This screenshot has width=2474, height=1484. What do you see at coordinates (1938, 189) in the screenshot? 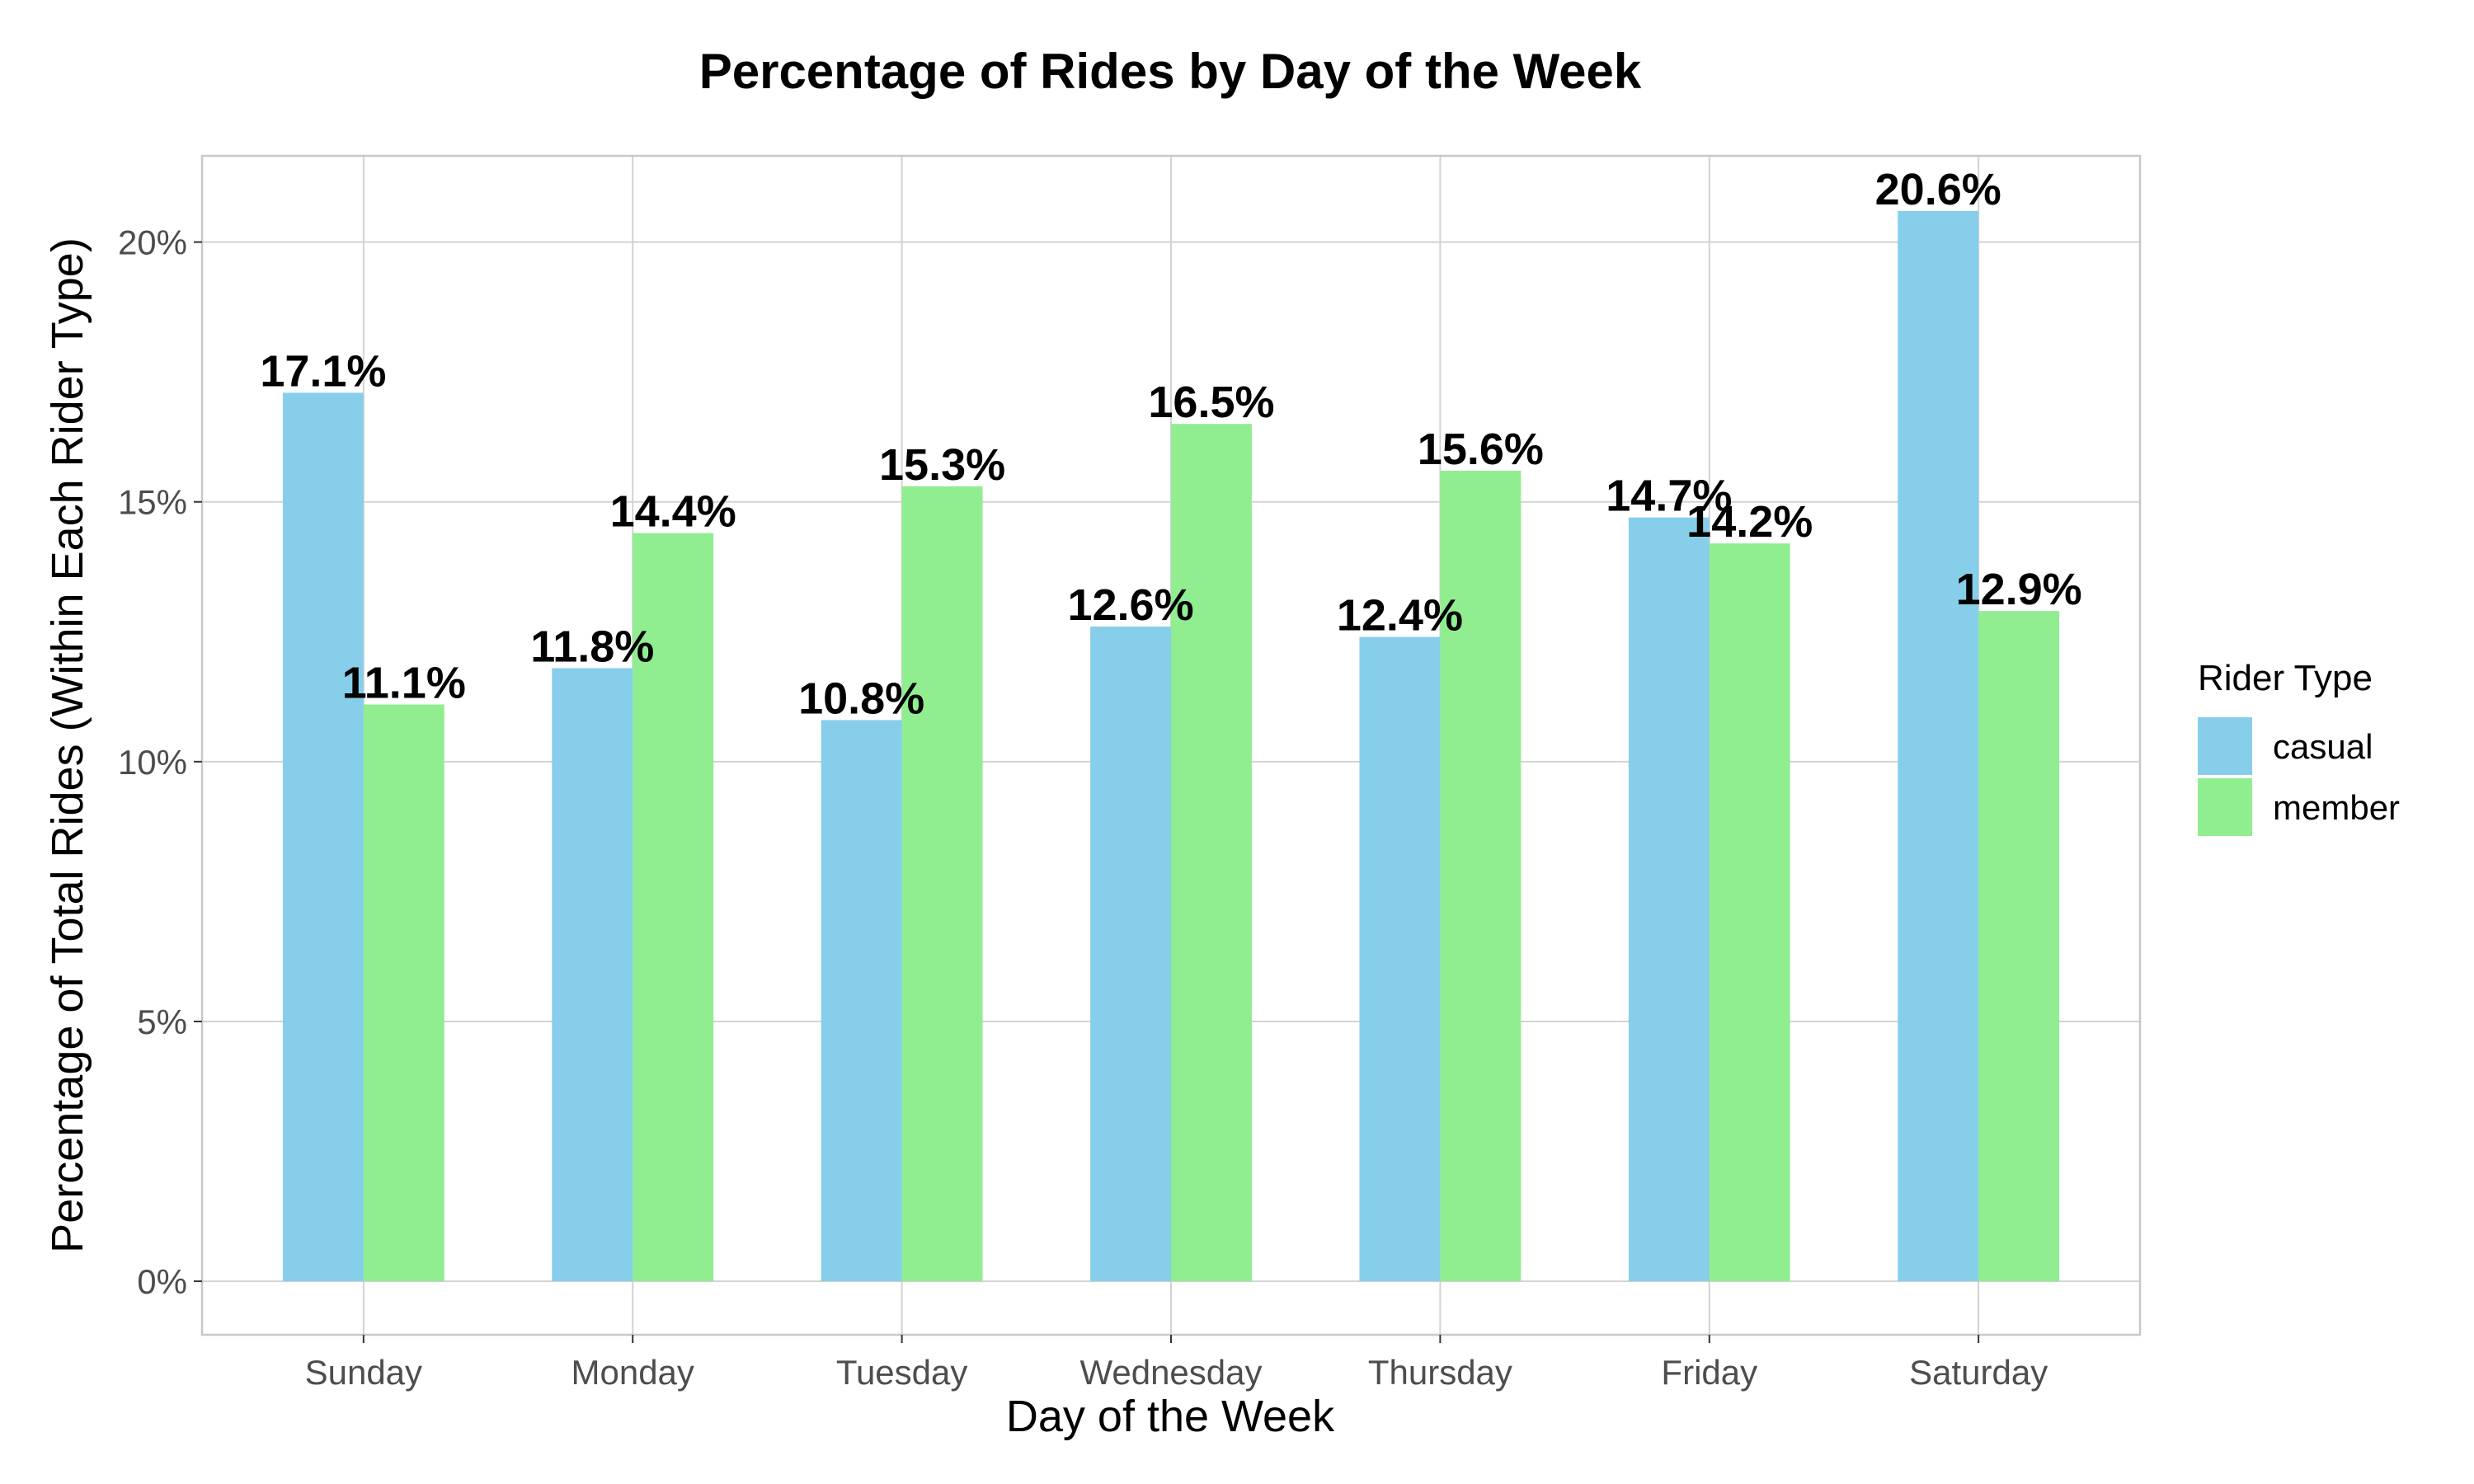
I see `data-label-casual: 20.6%` at bounding box center [1938, 189].